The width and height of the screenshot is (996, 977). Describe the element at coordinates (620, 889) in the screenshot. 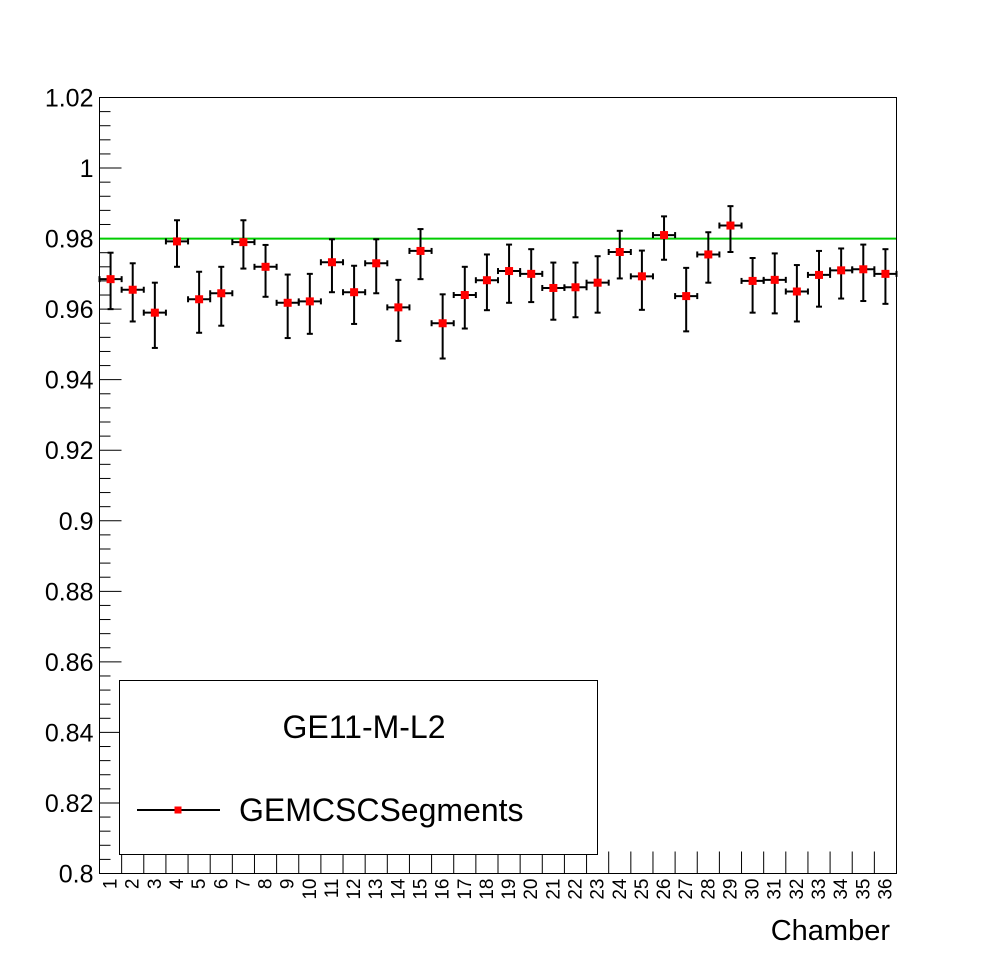

I see `x-tick-label: 24` at that location.